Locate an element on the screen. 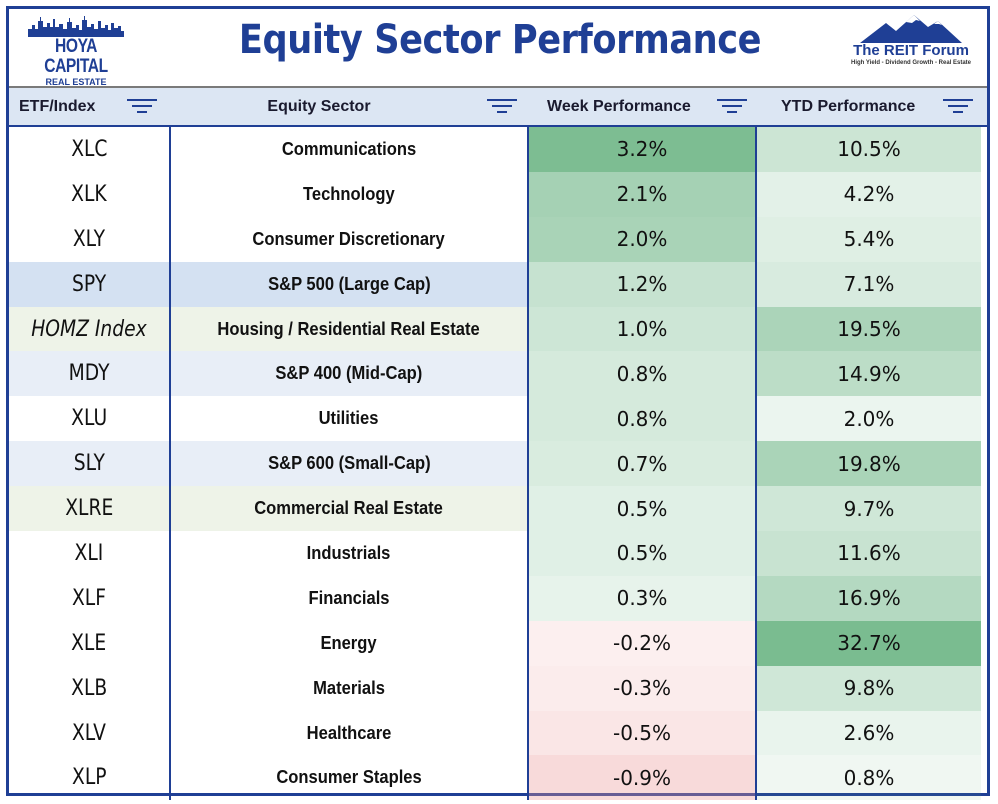  table-row: SLY S&P 600 (Small-Cap) 0.7% 19.8% is located at coordinates (498, 464).